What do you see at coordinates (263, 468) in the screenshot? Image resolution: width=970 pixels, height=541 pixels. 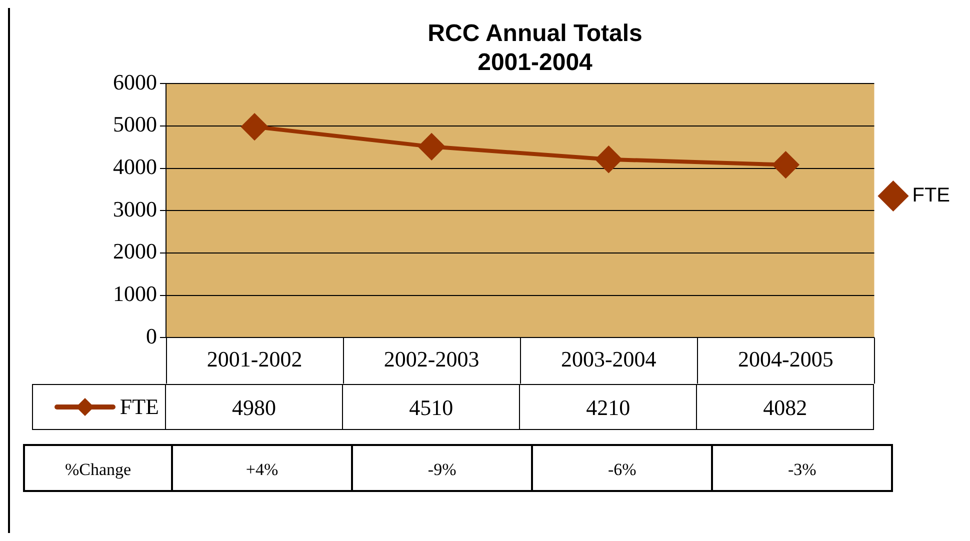 I see `text: +4%` at bounding box center [263, 468].